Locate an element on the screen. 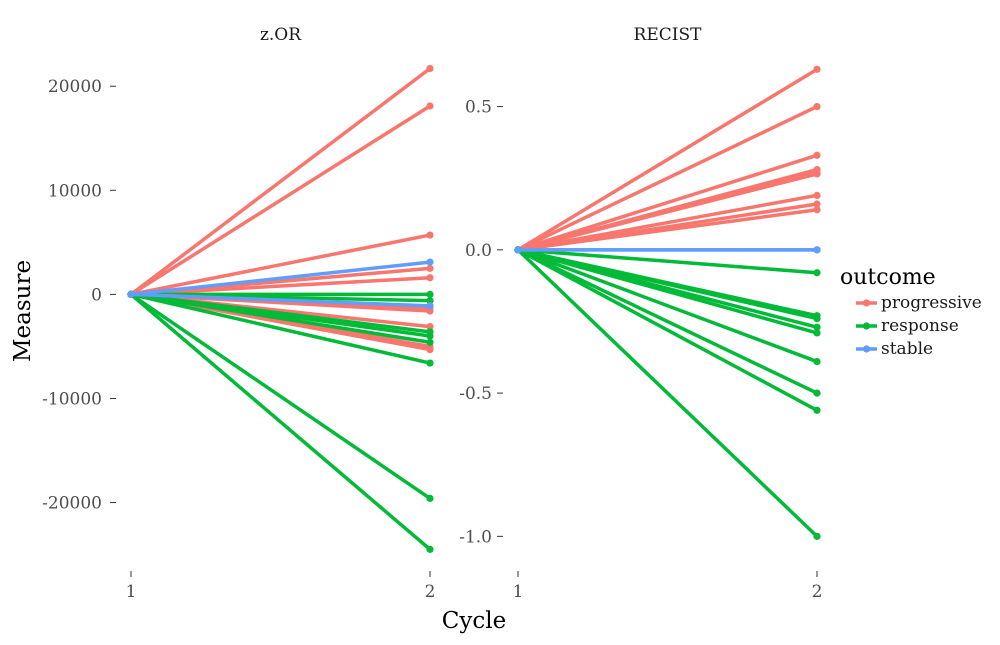 The height and width of the screenshot is (645, 1000). y-tick-label: 0 is located at coordinates (96, 295).